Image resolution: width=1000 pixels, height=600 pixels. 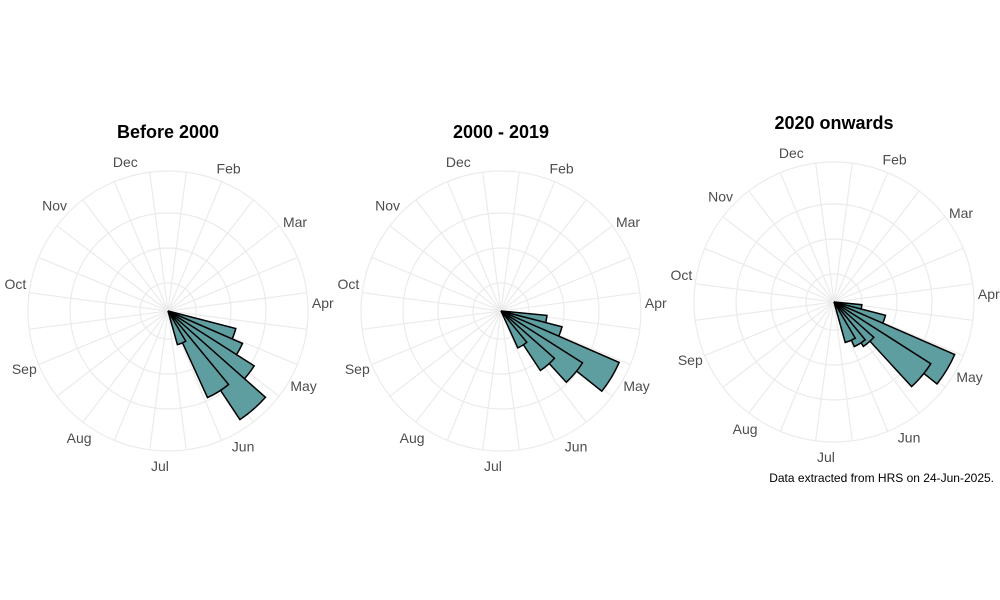 What do you see at coordinates (833, 123) in the screenshot?
I see `panel-title: 2020 onwards` at bounding box center [833, 123].